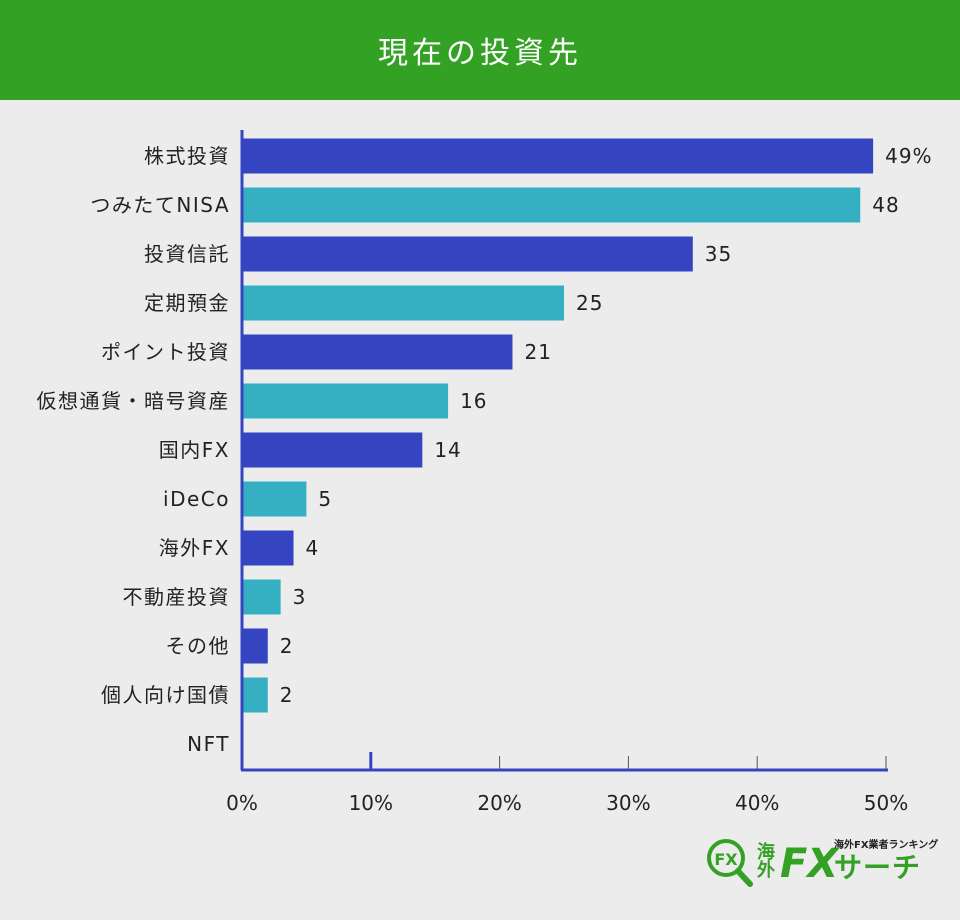 The image size is (960, 920). What do you see at coordinates (208, 744) in the screenshot?
I see `category-label: NFT` at bounding box center [208, 744].